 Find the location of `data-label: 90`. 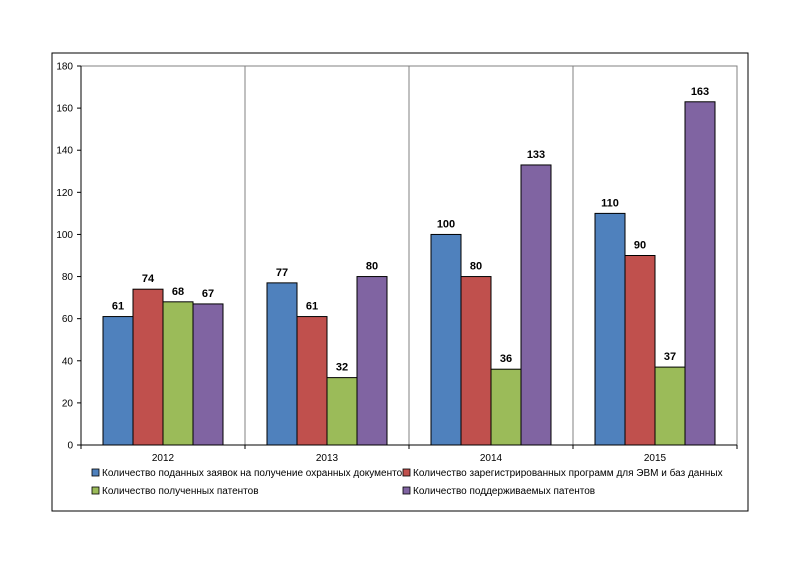

data-label: 90 is located at coordinates (640, 246).